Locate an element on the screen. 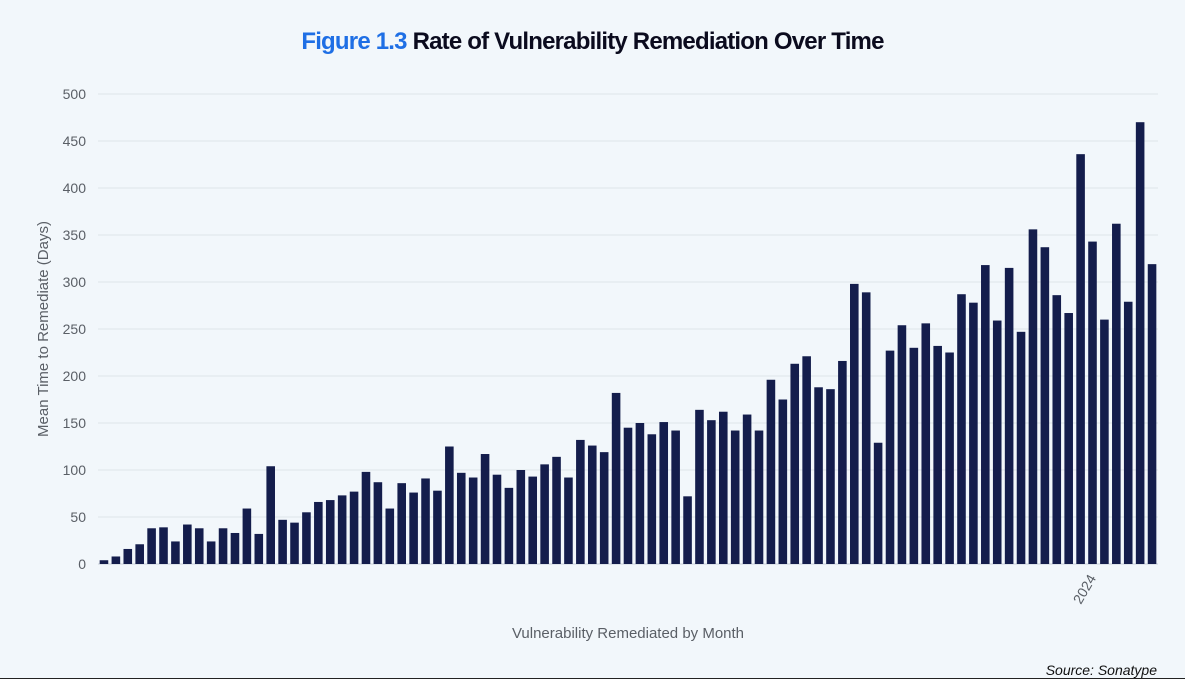 The height and width of the screenshot is (679, 1185). y-tick-label: 300 is located at coordinates (75, 282).